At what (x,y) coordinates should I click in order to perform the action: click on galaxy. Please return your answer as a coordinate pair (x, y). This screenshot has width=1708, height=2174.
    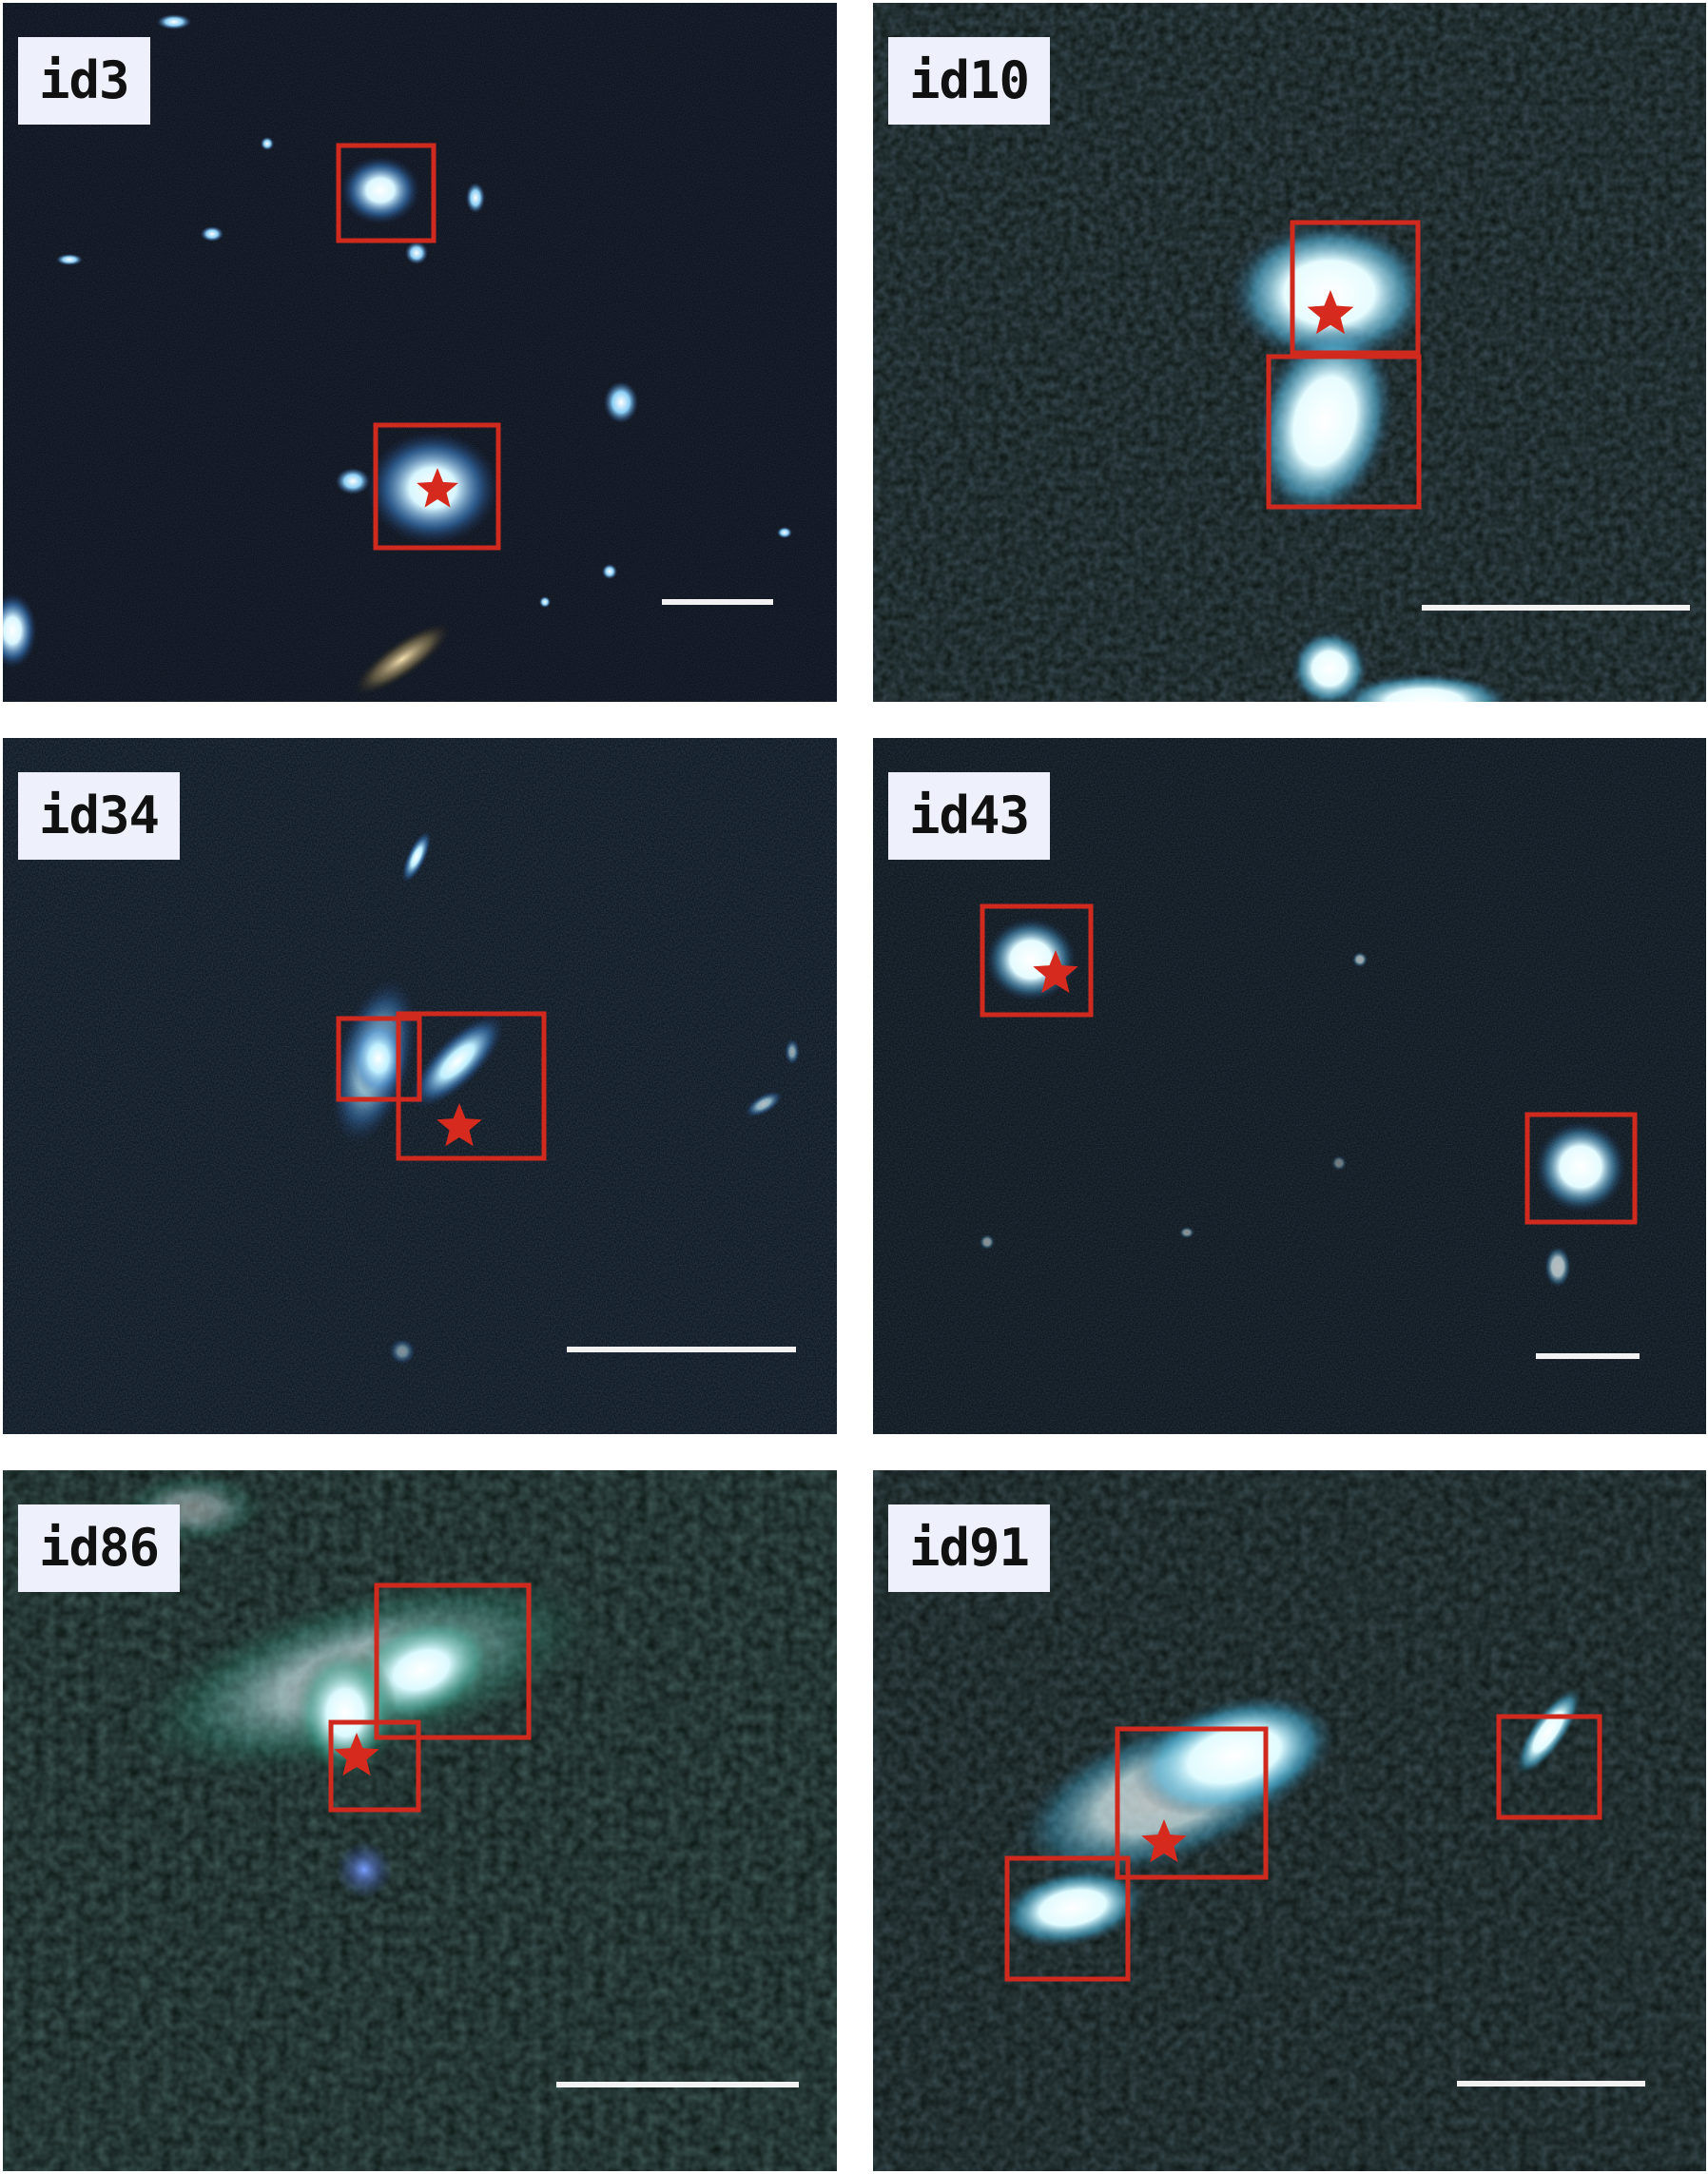
    Looking at the image, I should click on (380, 190).